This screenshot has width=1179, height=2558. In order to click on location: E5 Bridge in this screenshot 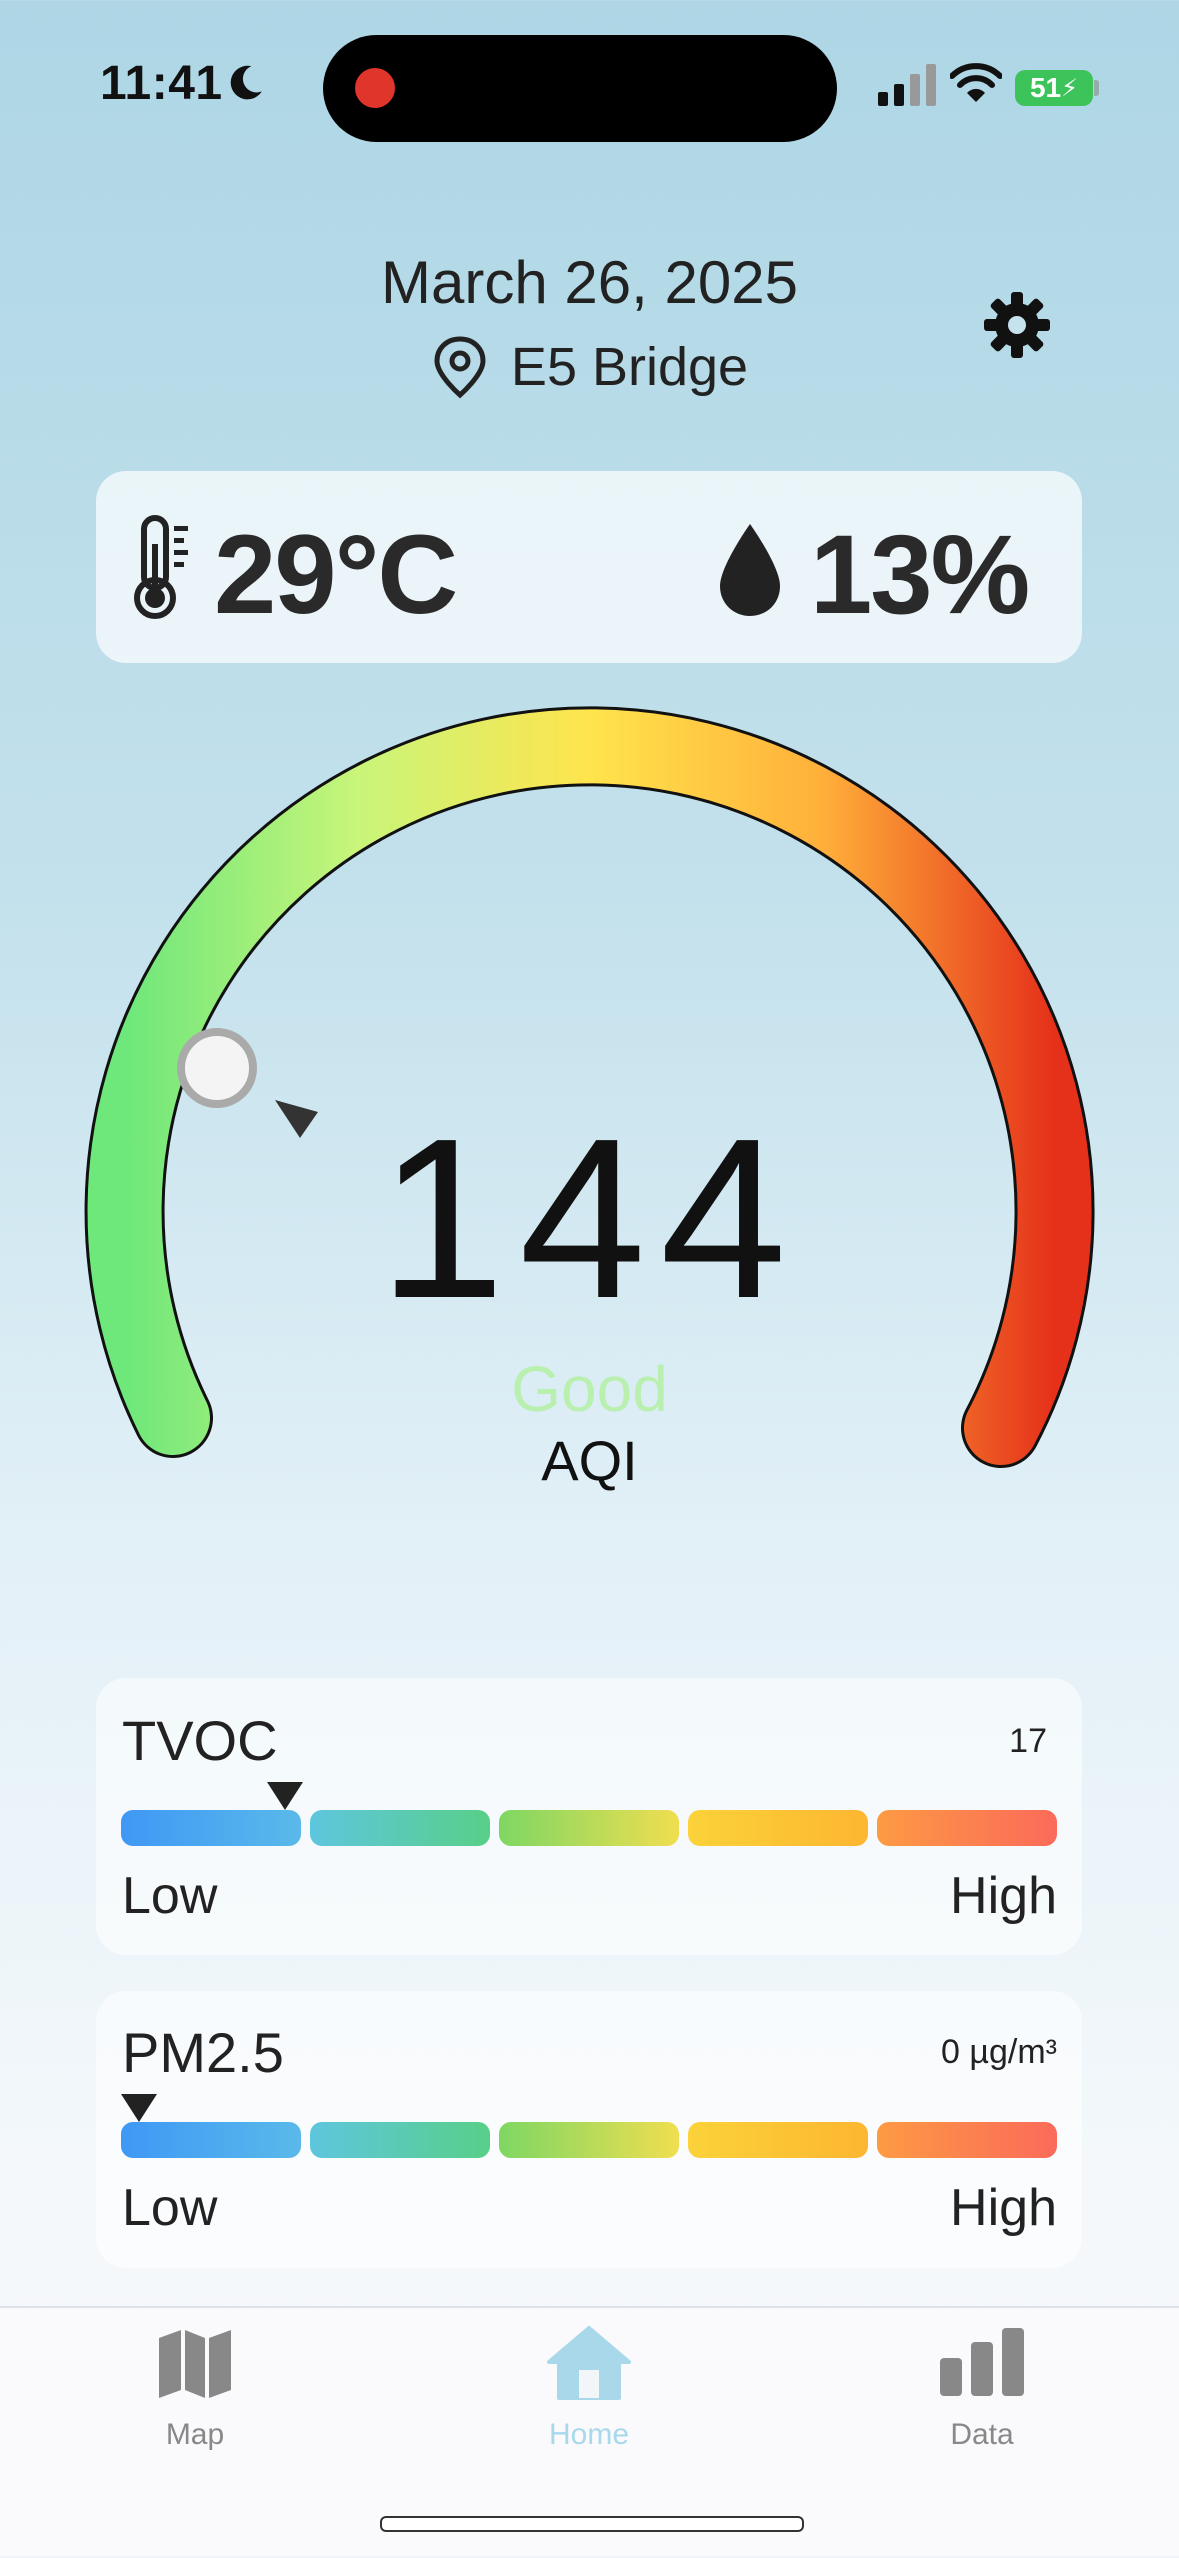, I will do `click(589, 367)`.